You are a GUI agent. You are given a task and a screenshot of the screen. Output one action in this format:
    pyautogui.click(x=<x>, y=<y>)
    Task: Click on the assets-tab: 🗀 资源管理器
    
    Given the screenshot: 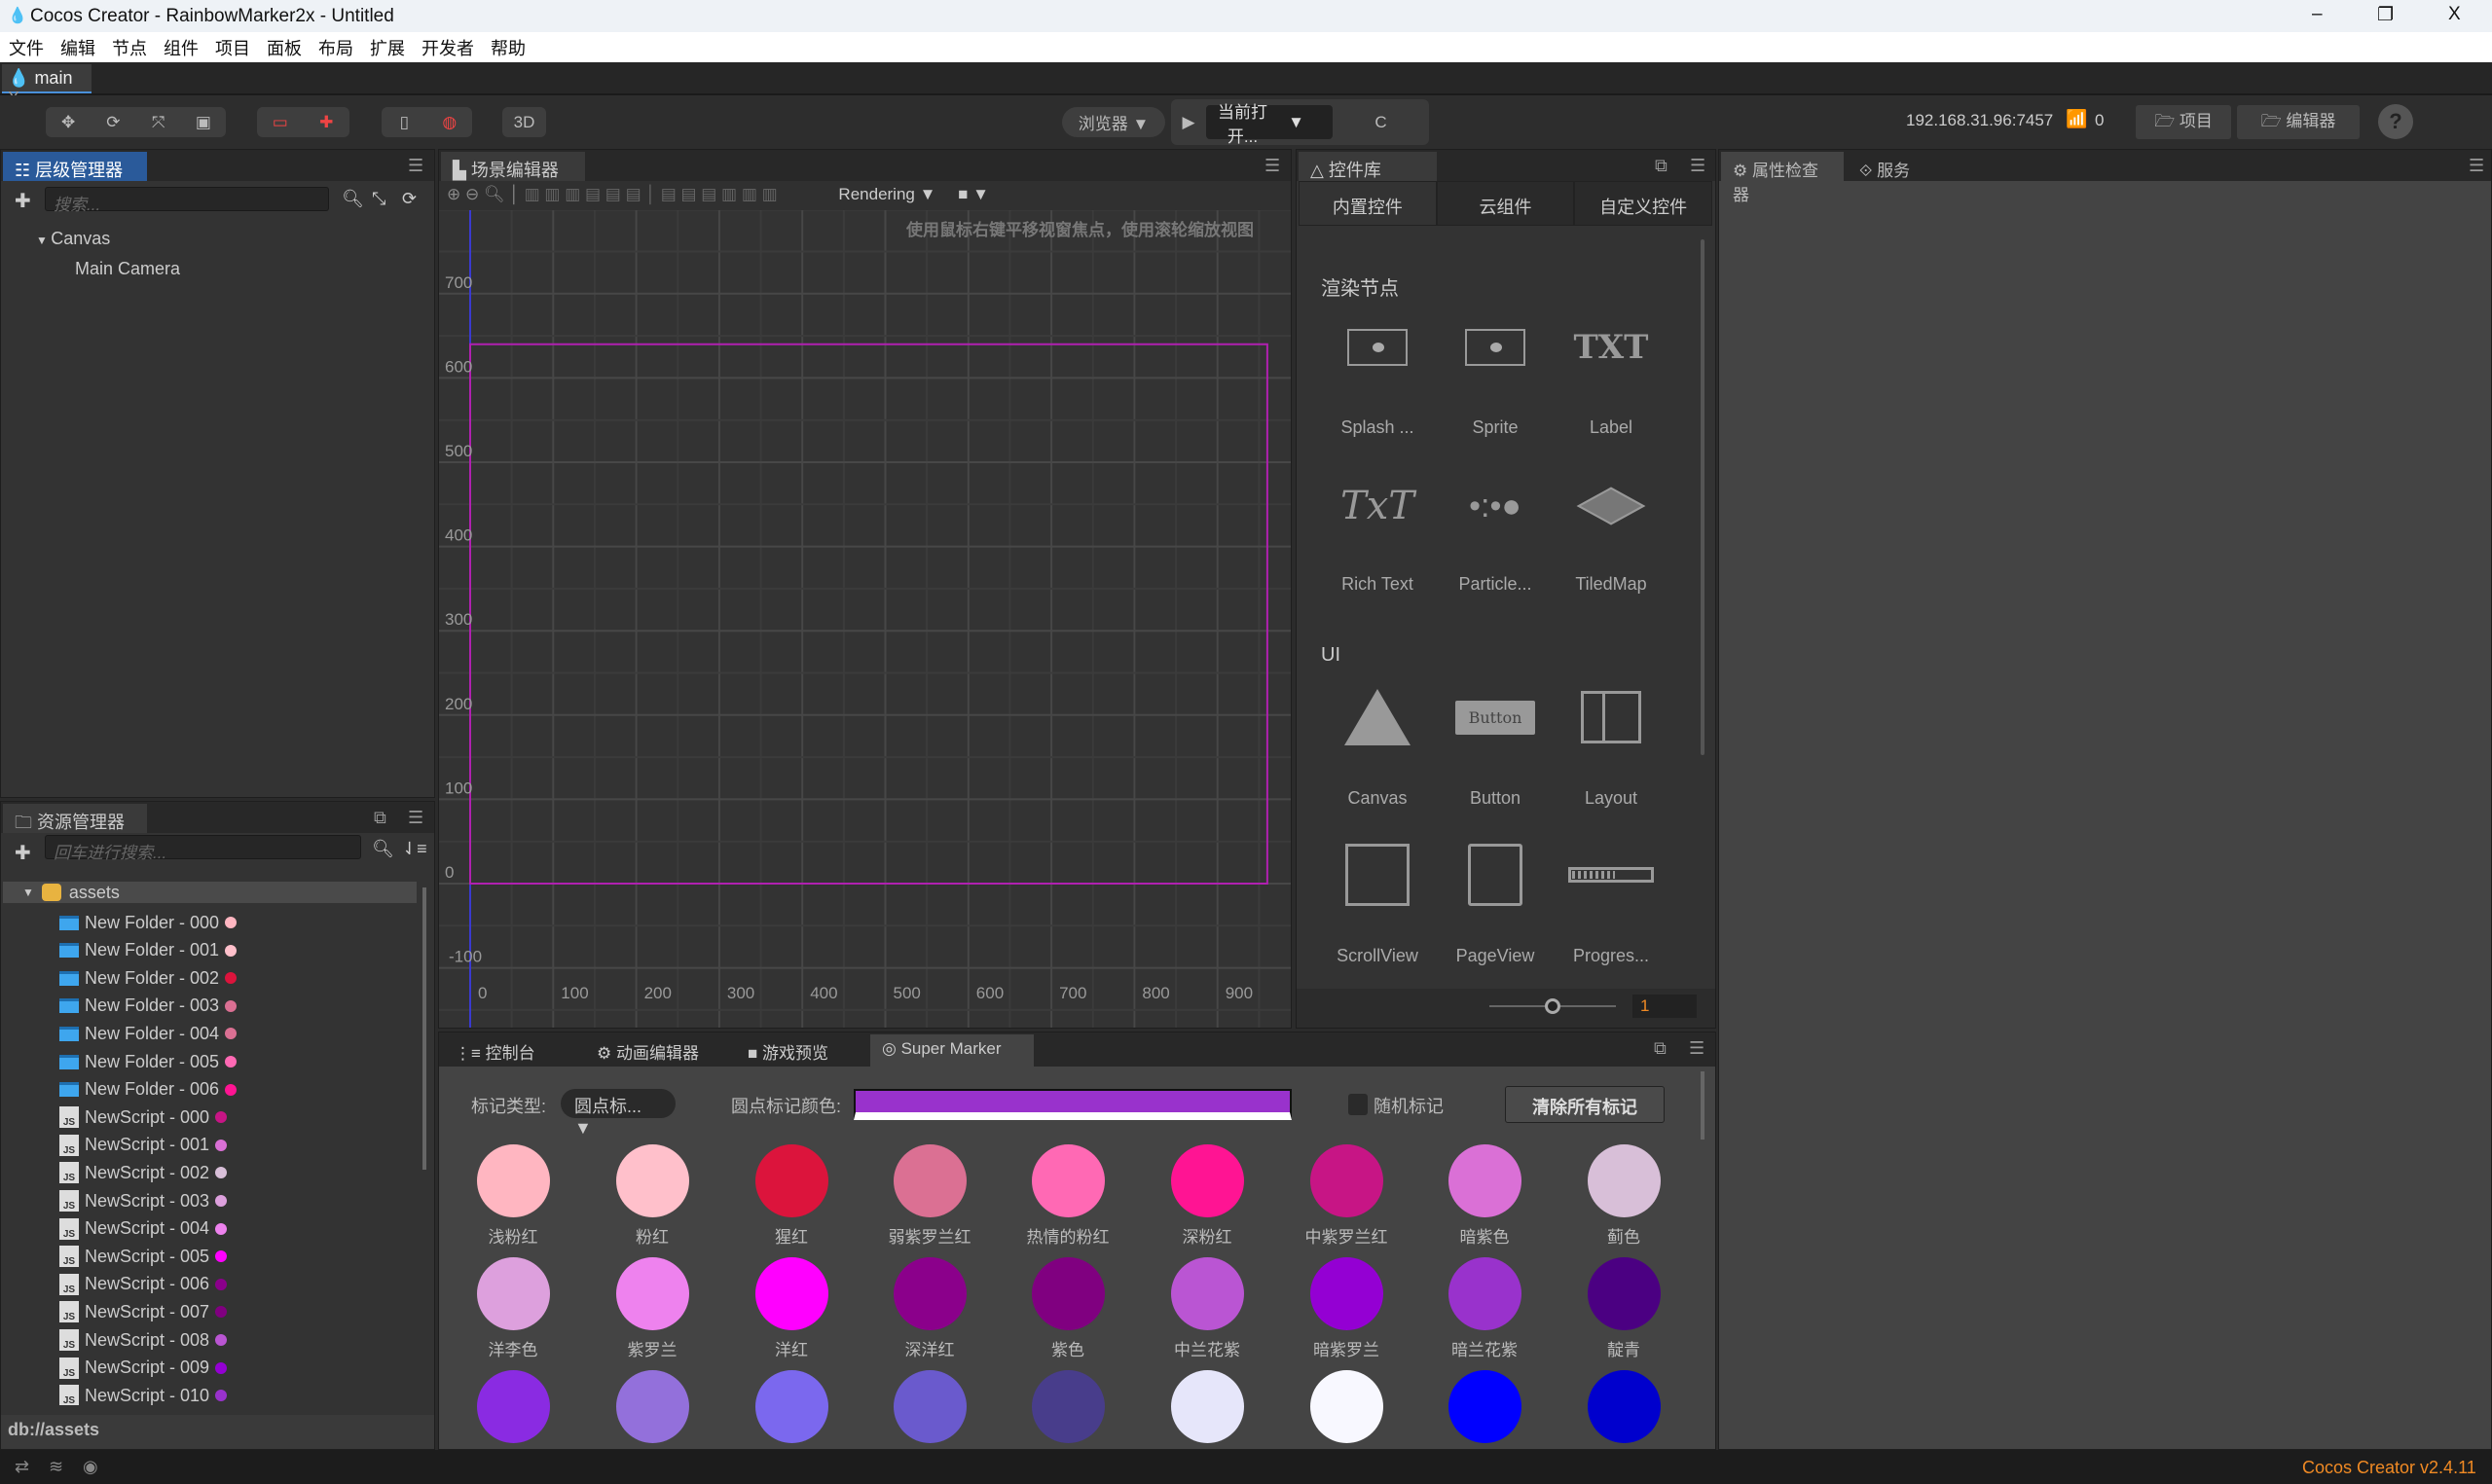 What is the action you would take?
    pyautogui.click(x=75, y=819)
    